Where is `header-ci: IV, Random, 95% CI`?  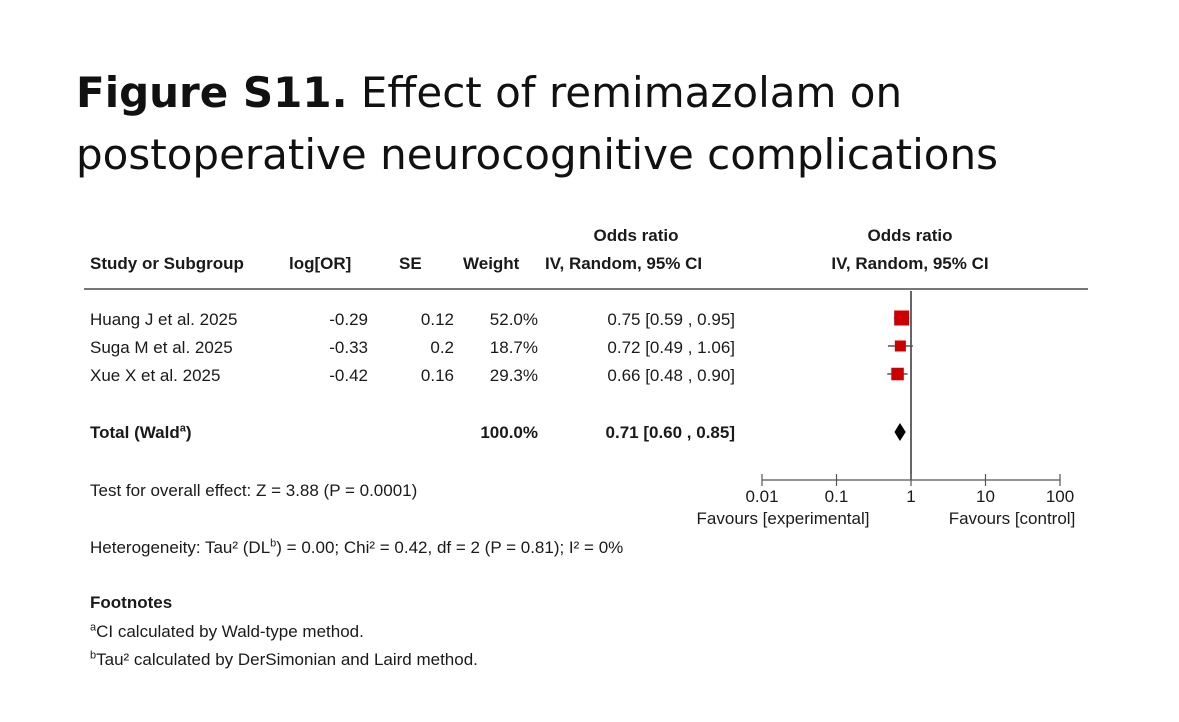 header-ci: IV, Random, 95% CI is located at coordinates (624, 263).